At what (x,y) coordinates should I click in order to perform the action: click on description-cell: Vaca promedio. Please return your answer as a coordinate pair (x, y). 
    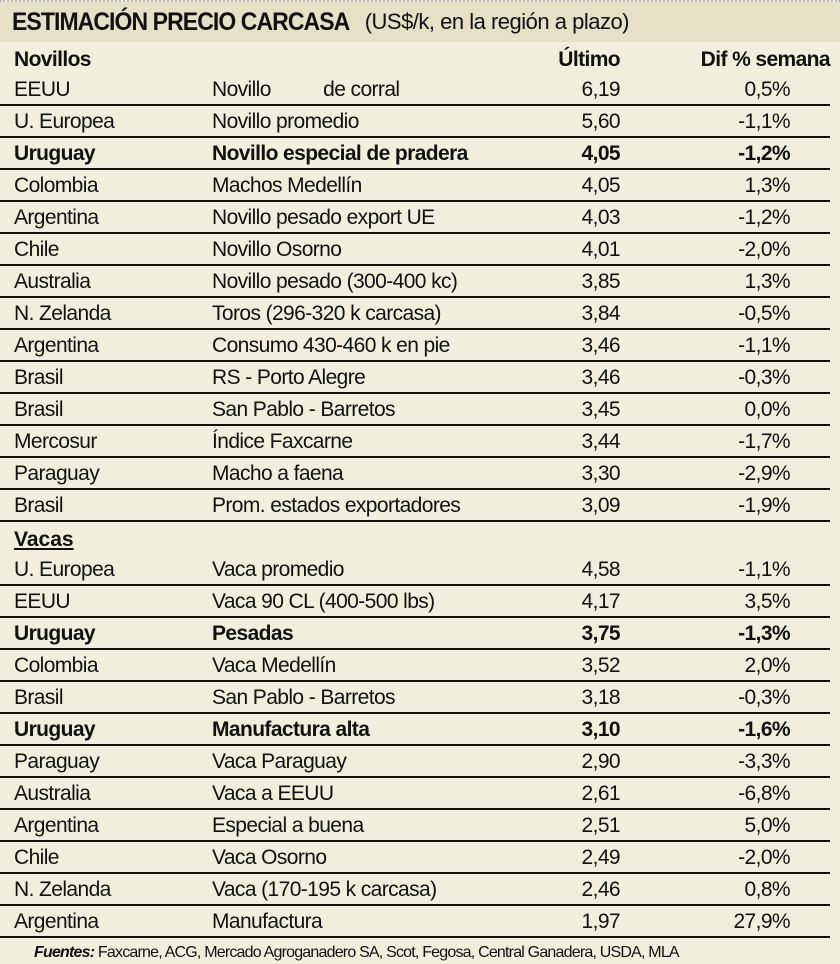
    Looking at the image, I should click on (278, 569).